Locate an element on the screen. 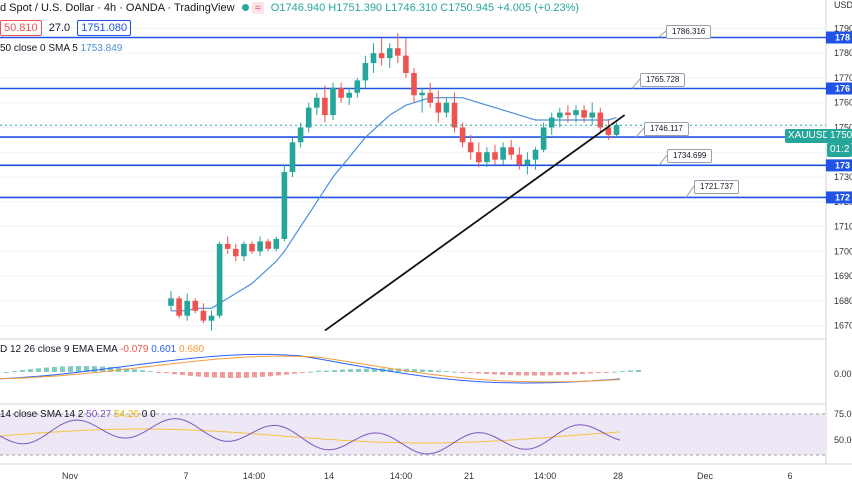  macd-signal-line is located at coordinates (310, 369).